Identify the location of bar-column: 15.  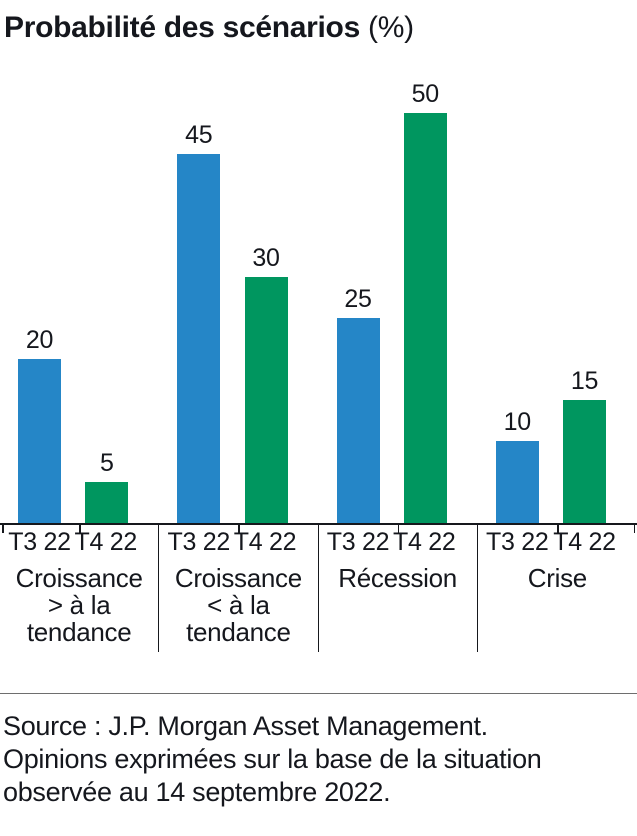
(584, 445).